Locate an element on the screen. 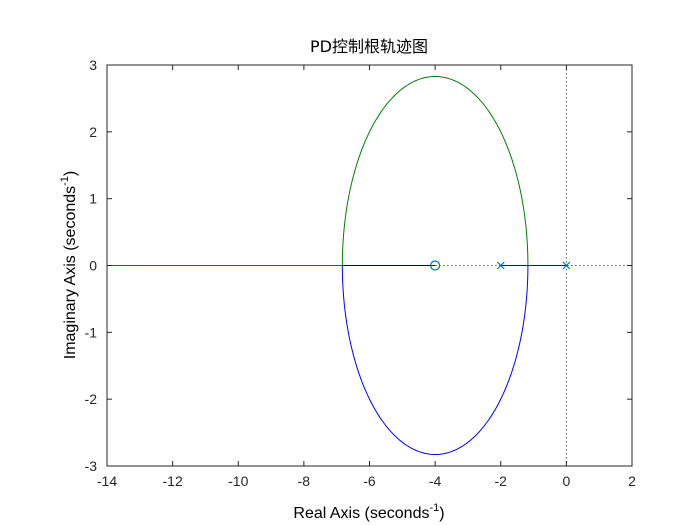 The width and height of the screenshot is (700, 525). y-tick-label: -1 is located at coordinates (91, 332).